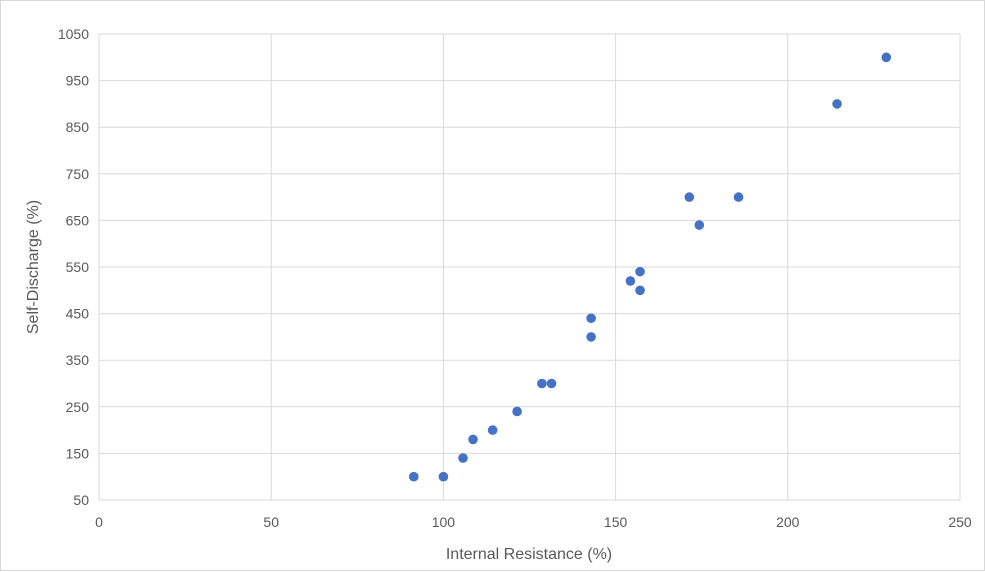 The height and width of the screenshot is (572, 985). I want to click on y-axis-ticks: 50 150 250 350 450 550 650 750 850 950 1050, so click(73, 267).